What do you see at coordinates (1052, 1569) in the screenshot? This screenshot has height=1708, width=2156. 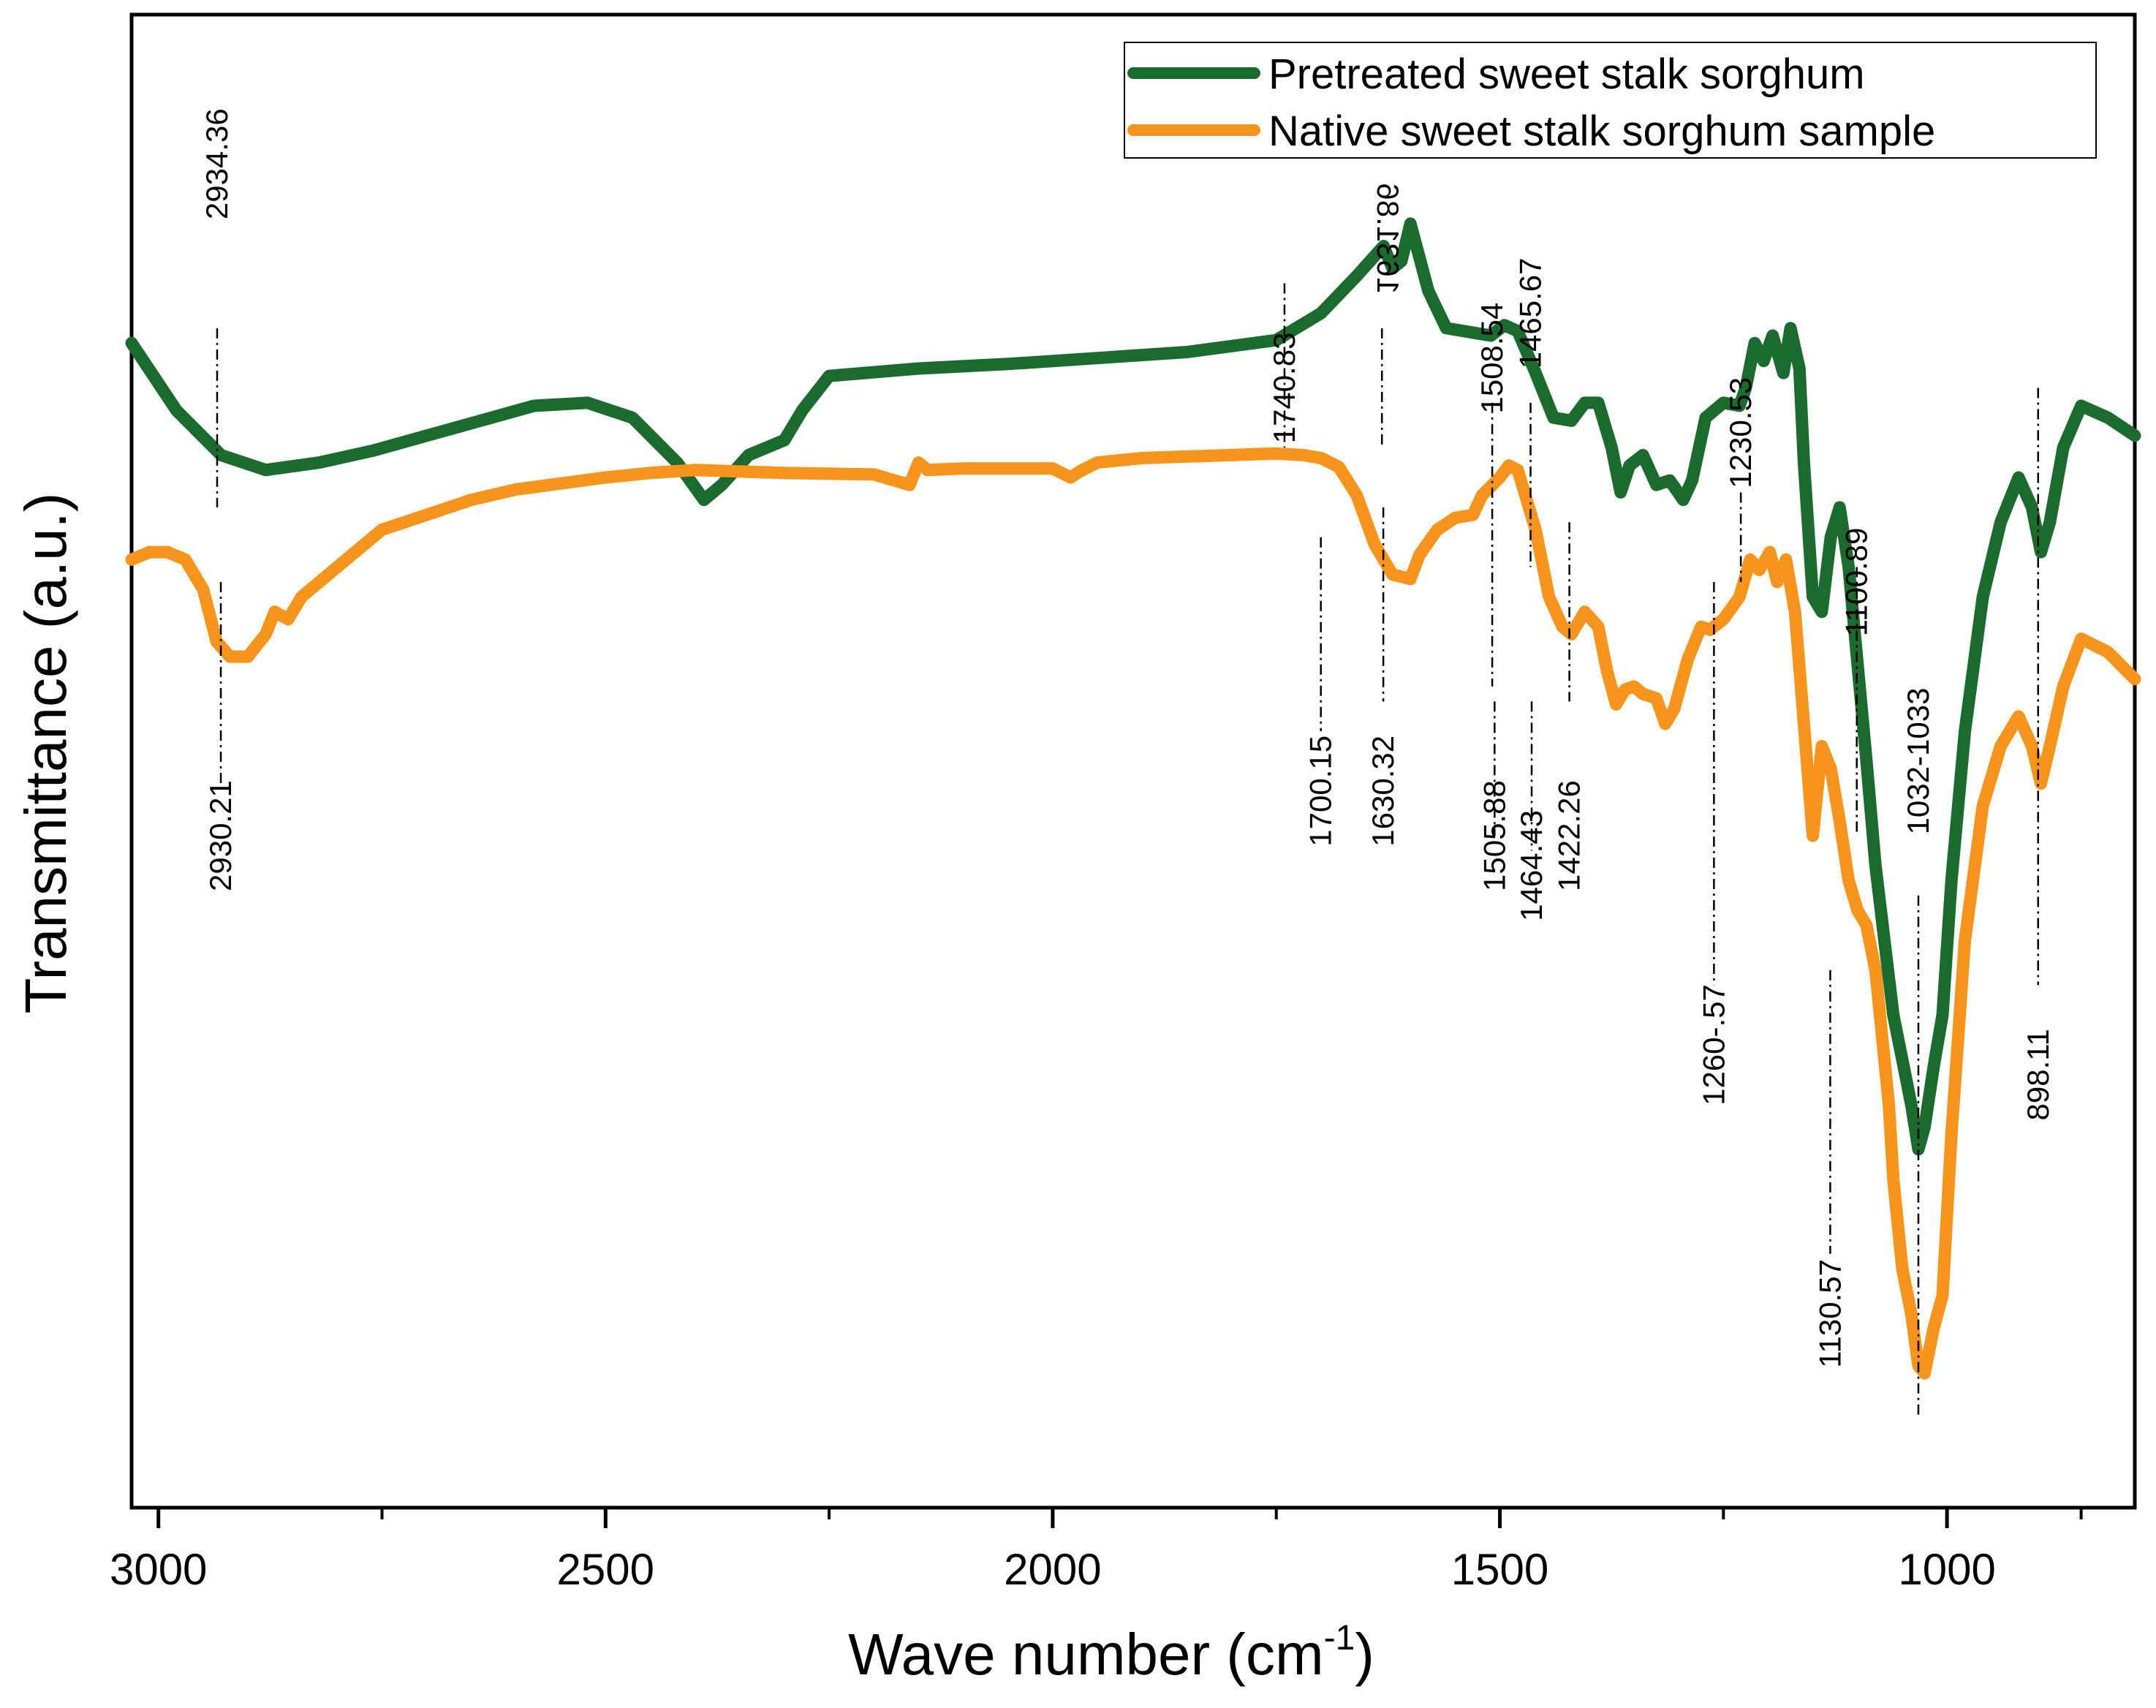 I see `x-tick-label: 2000` at bounding box center [1052, 1569].